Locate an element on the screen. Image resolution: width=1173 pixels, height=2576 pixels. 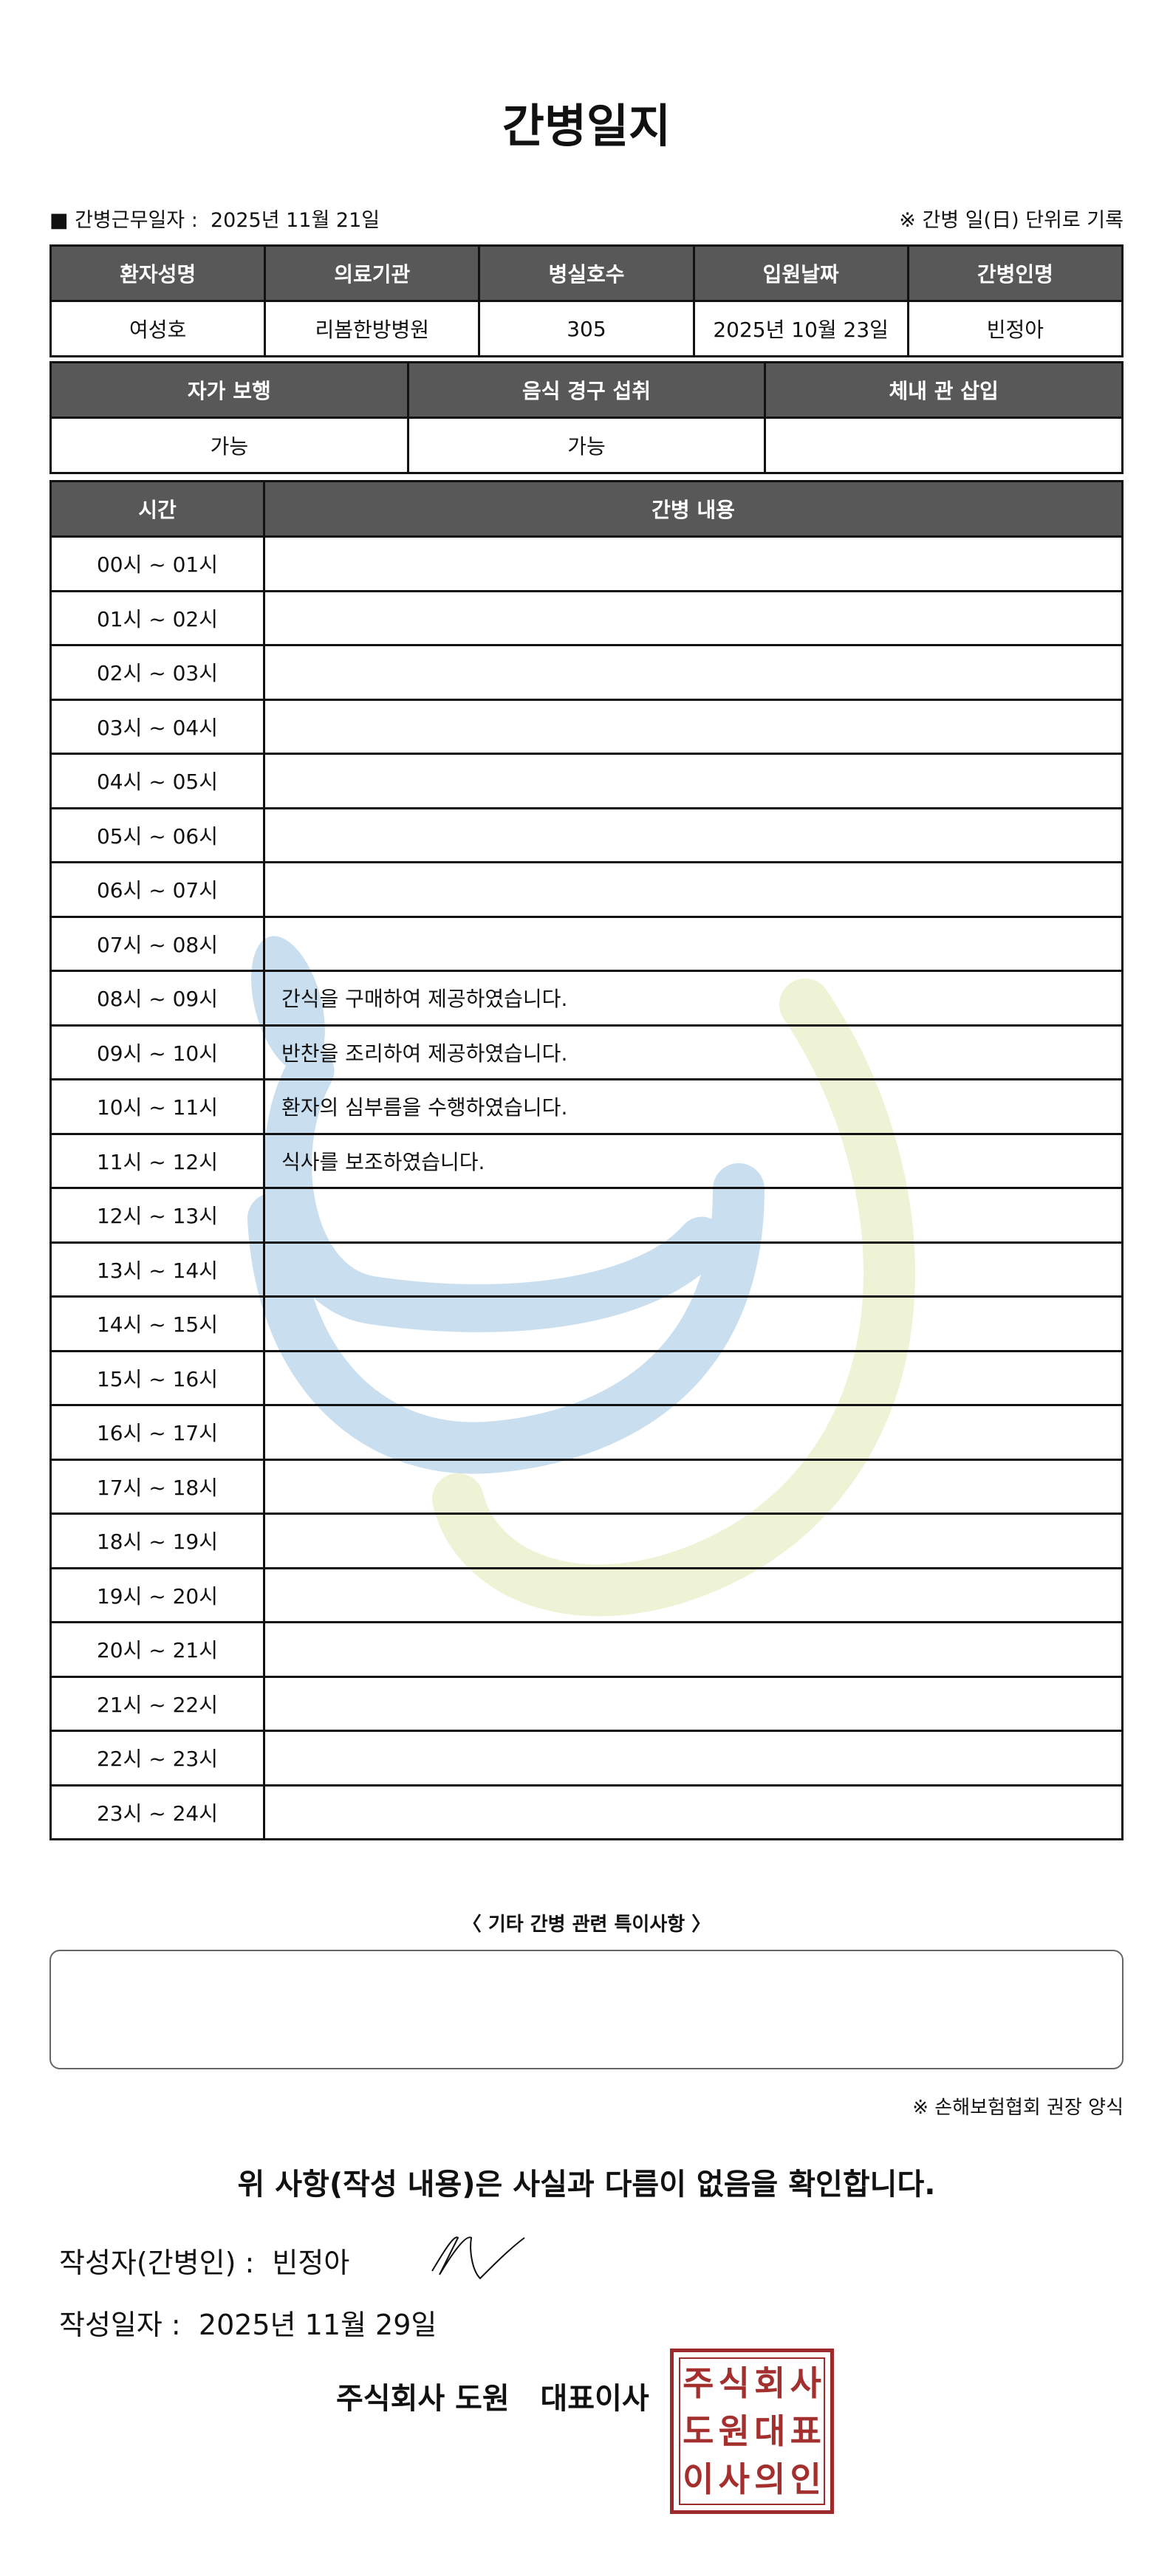
writer-name: 빈정아 is located at coordinates (311, 2263).